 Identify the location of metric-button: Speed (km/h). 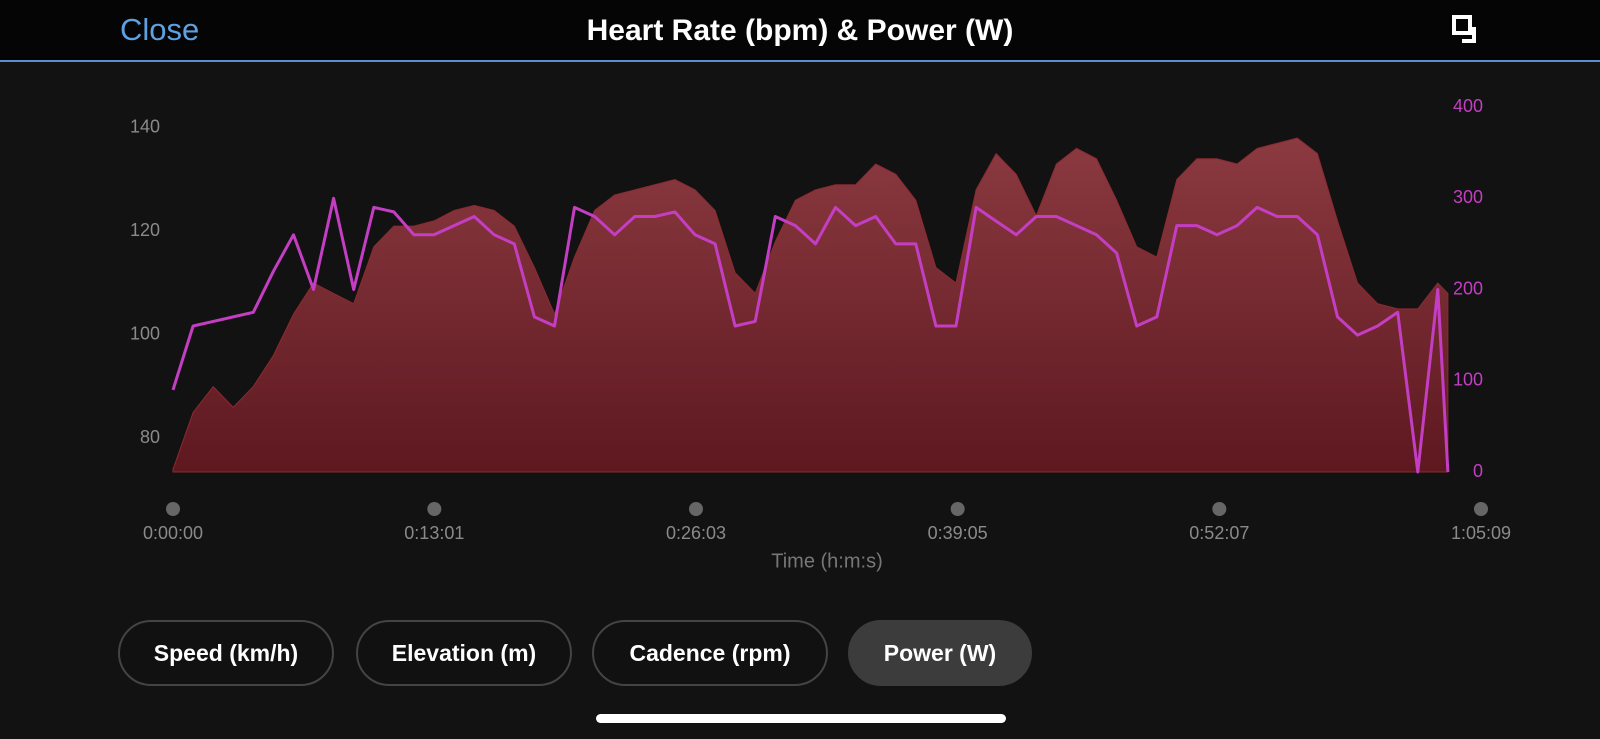
(226, 653).